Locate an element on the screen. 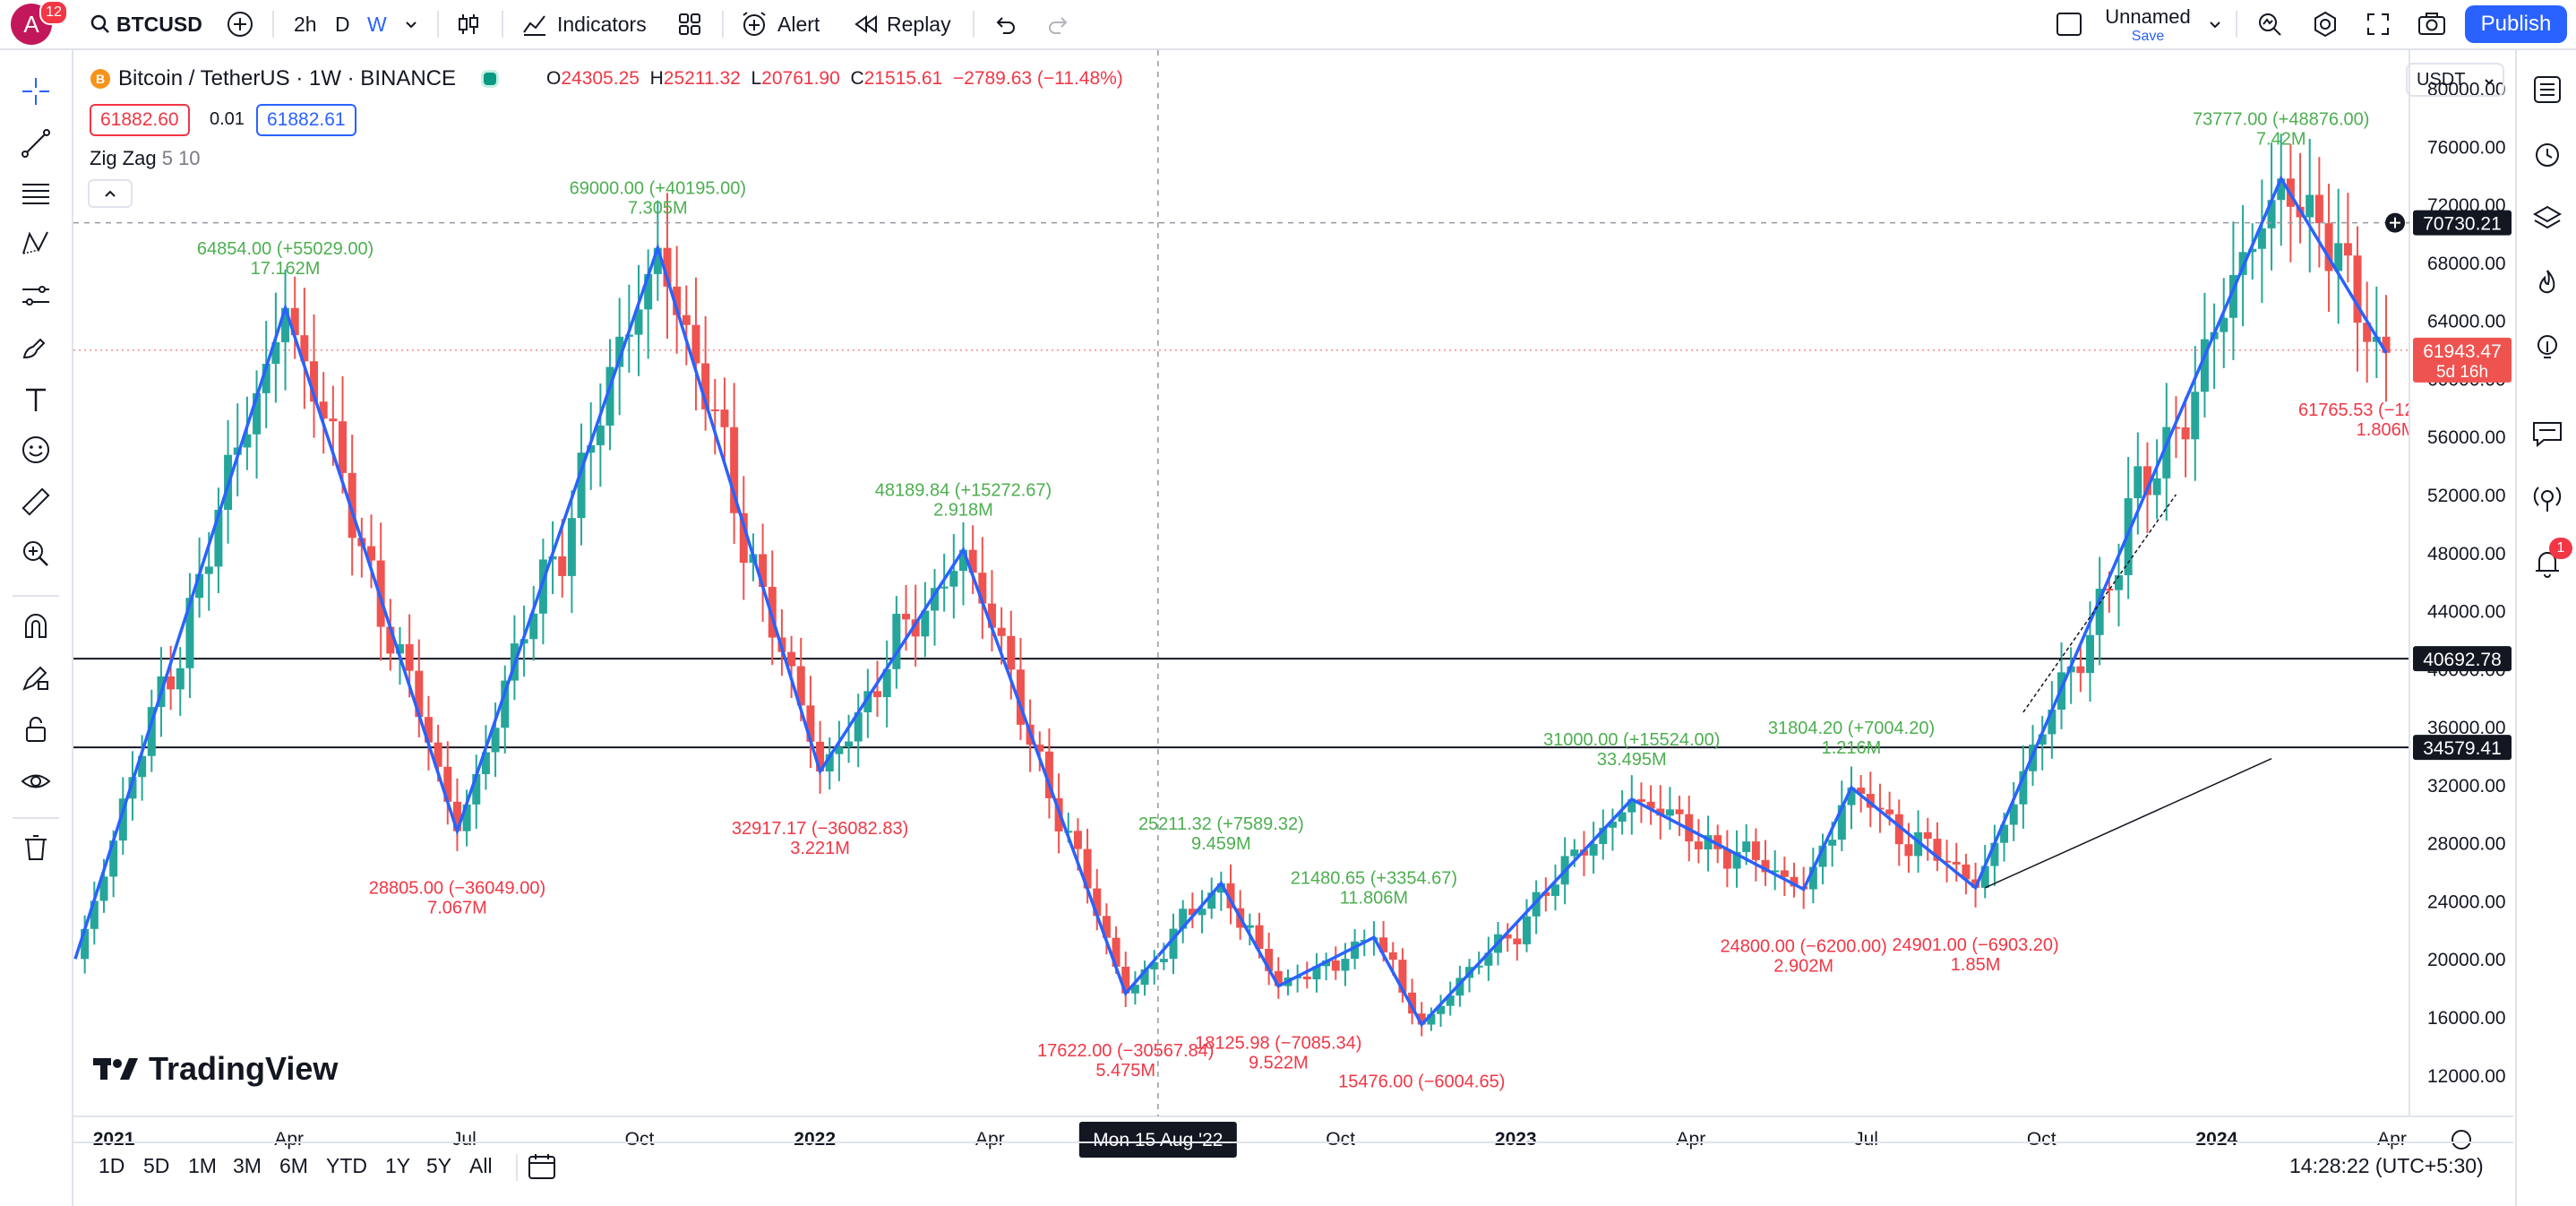  streams-button is located at coordinates (2547, 498).